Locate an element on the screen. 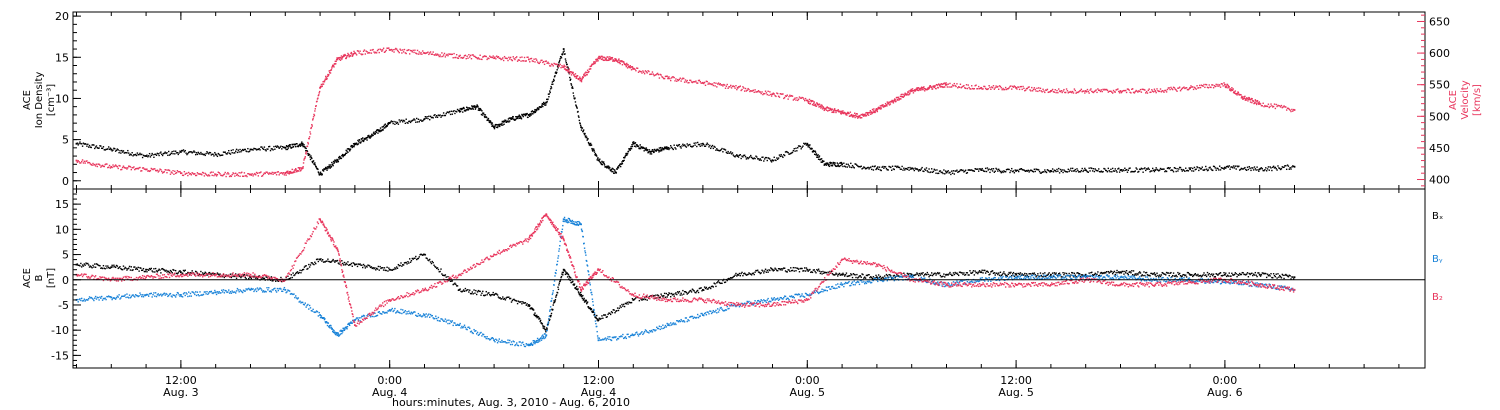 This screenshot has height=410, width=1500. b-bx-point is located at coordinates (1085, 274).